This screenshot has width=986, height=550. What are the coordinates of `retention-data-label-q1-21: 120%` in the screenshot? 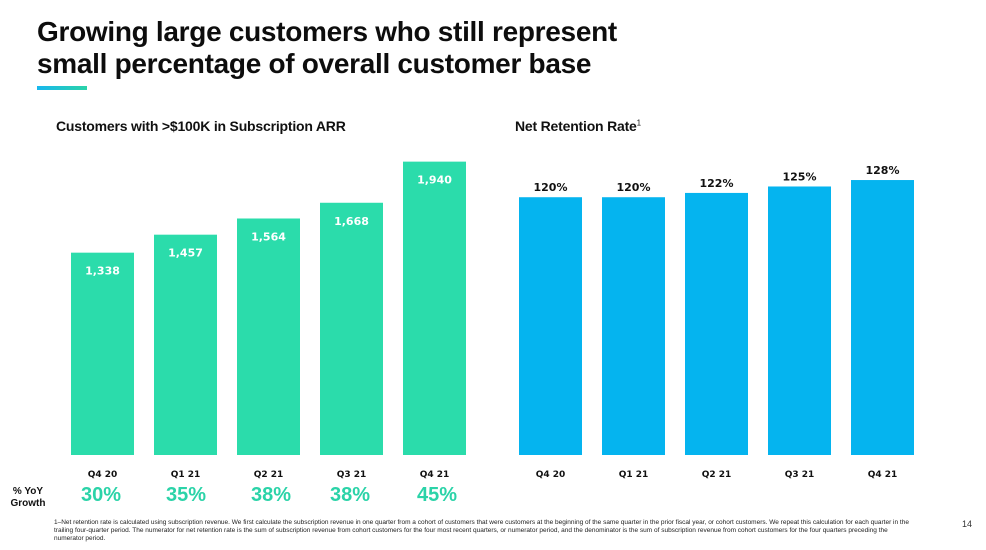 It's located at (634, 187).